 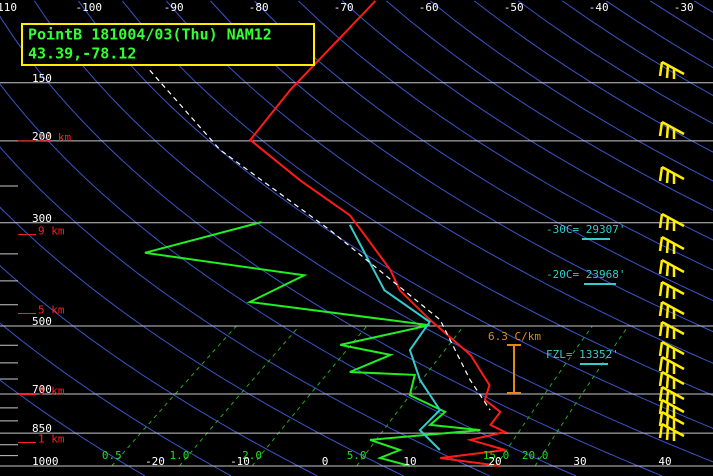 What do you see at coordinates (88, 7) in the screenshot?
I see `top-temperature-label: -100` at bounding box center [88, 7].